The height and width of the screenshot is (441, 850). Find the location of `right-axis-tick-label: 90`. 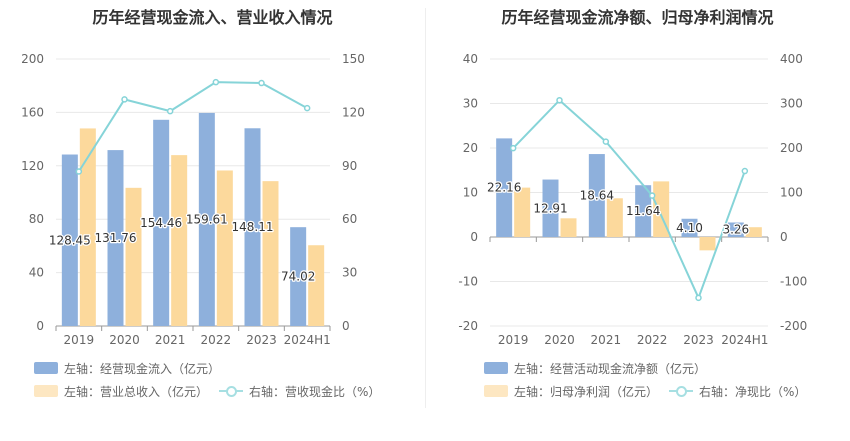

right-axis-tick-label: 90 is located at coordinates (349, 166).